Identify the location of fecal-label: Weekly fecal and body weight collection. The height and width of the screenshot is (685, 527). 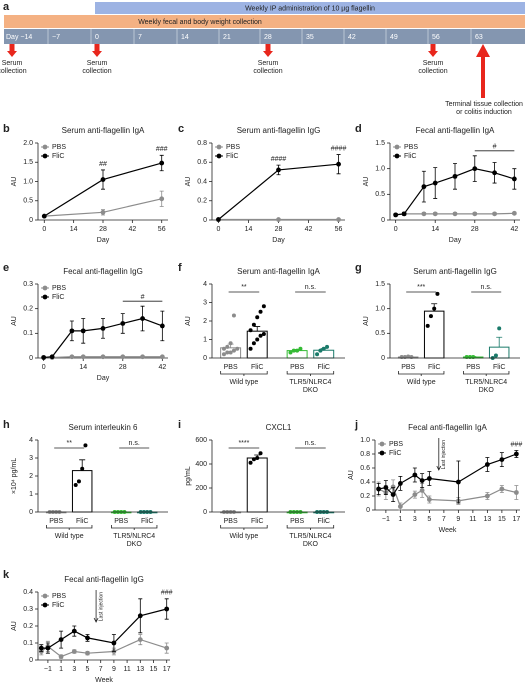
(200, 22).